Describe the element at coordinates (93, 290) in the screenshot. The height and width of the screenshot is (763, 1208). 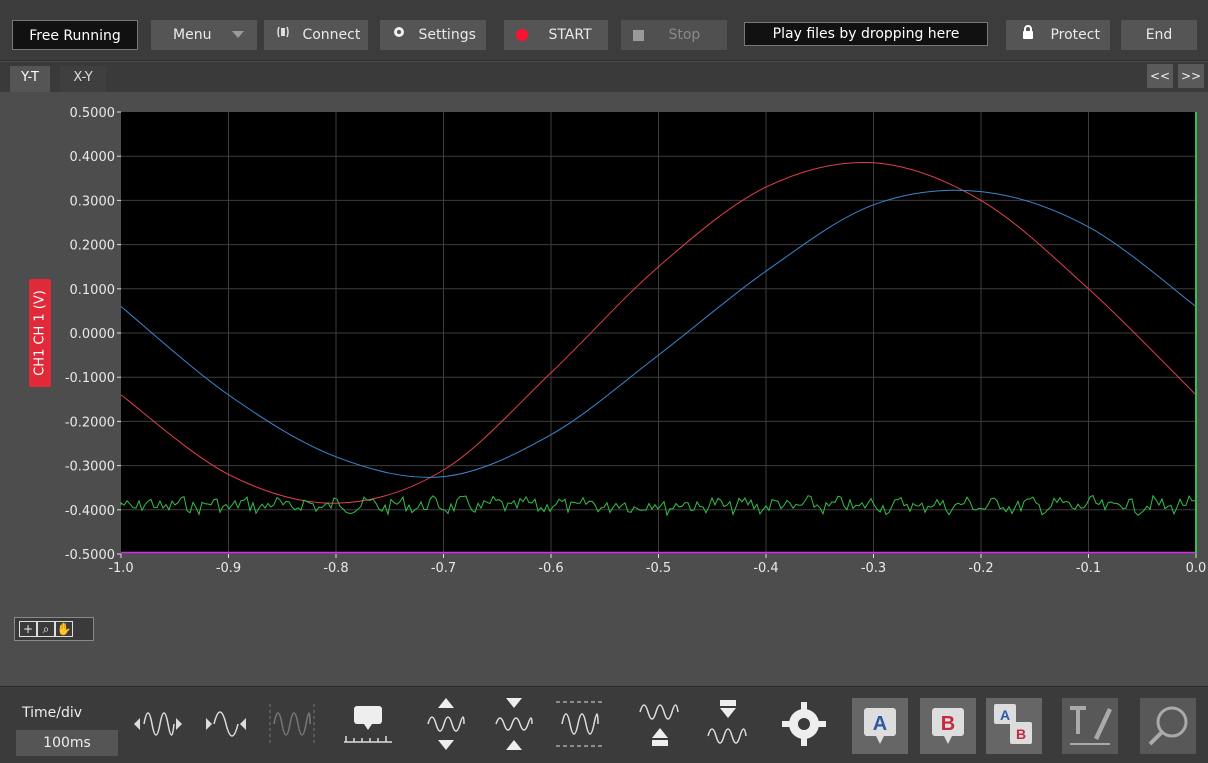
I see `y-tick-label: 0.1000` at that location.